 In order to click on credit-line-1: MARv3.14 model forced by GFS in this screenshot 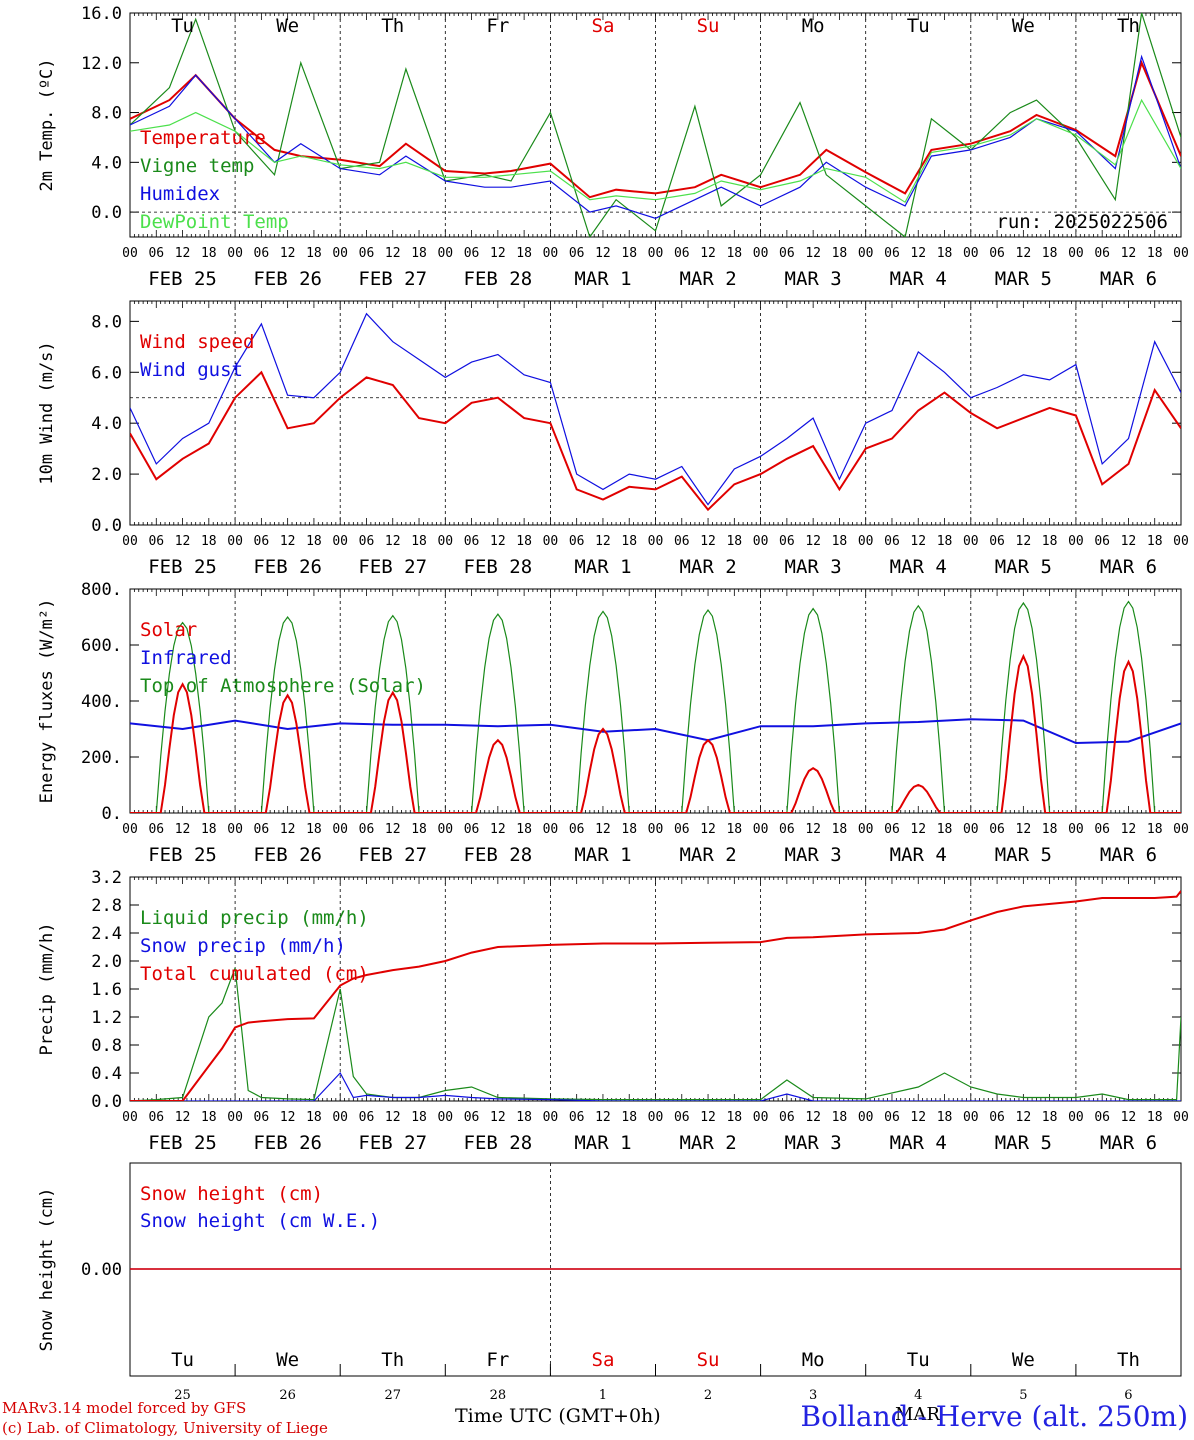, I will do `click(124, 1408)`.